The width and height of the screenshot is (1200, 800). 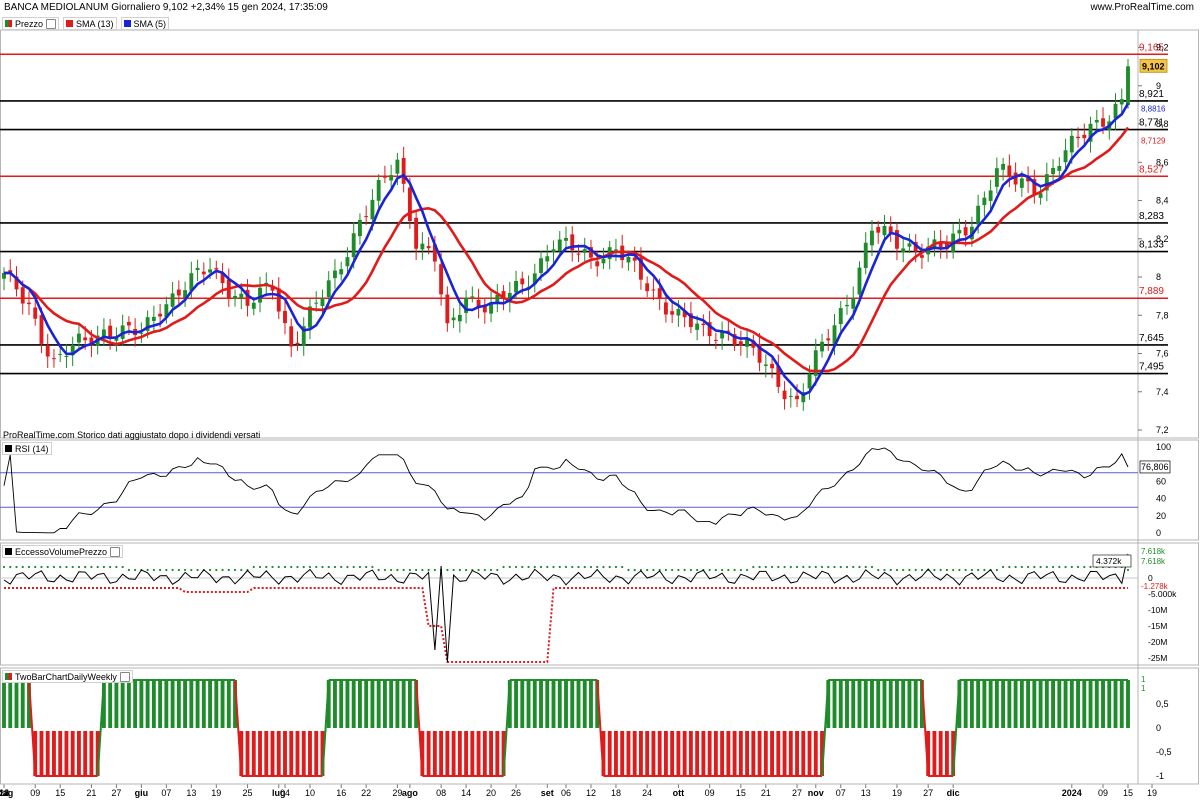 What do you see at coordinates (1162, 594) in the screenshot?
I see `evp-tick-label: -5.000k` at bounding box center [1162, 594].